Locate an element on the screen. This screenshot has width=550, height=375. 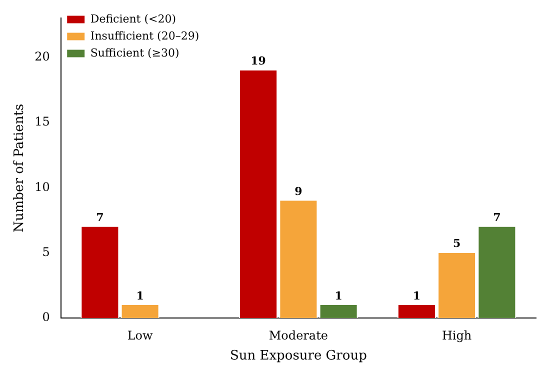
x-tick-label: Moderate is located at coordinates (298, 335).